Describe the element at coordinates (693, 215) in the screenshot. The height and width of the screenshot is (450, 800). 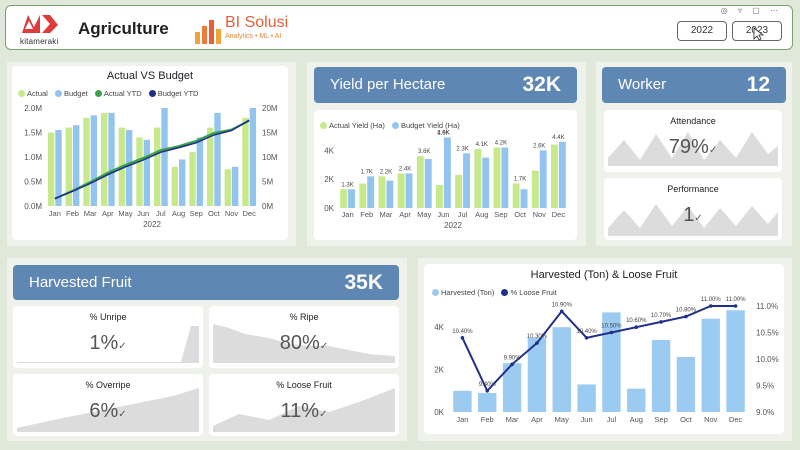
I see `mini-value: 1✓` at that location.